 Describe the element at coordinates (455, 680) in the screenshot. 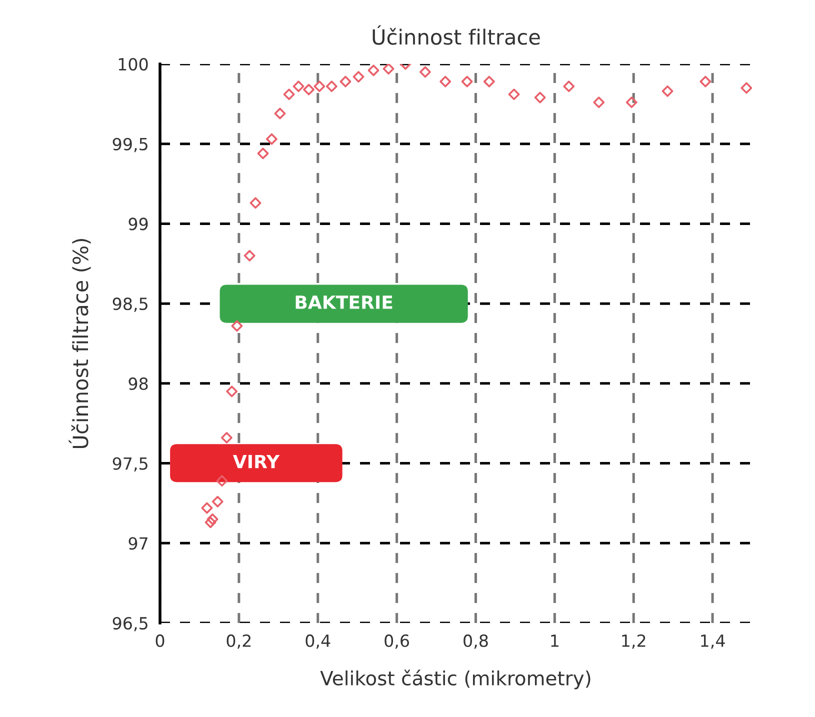

I see `x-axis-title: Velikost částic (mikrometry)` at that location.